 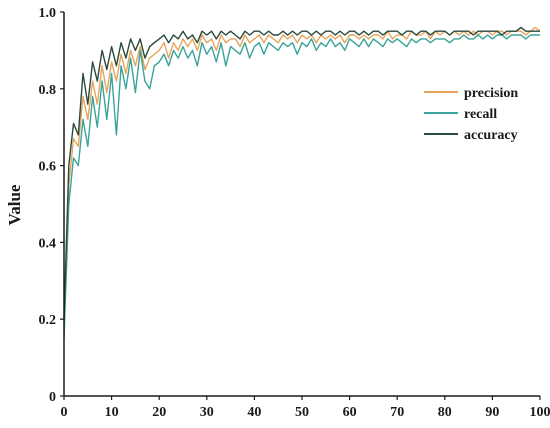 I want to click on y-axis-title: Value, so click(x=14, y=204).